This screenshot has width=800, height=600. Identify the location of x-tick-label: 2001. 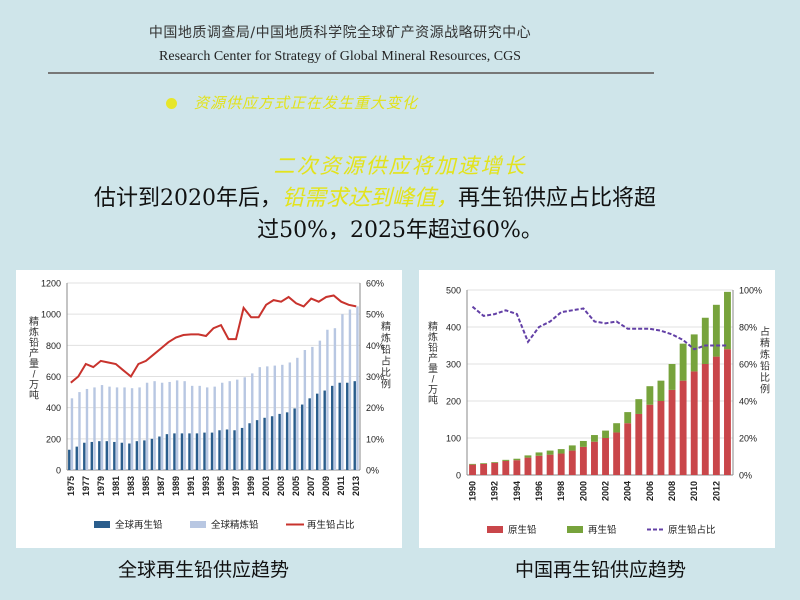
(266, 486).